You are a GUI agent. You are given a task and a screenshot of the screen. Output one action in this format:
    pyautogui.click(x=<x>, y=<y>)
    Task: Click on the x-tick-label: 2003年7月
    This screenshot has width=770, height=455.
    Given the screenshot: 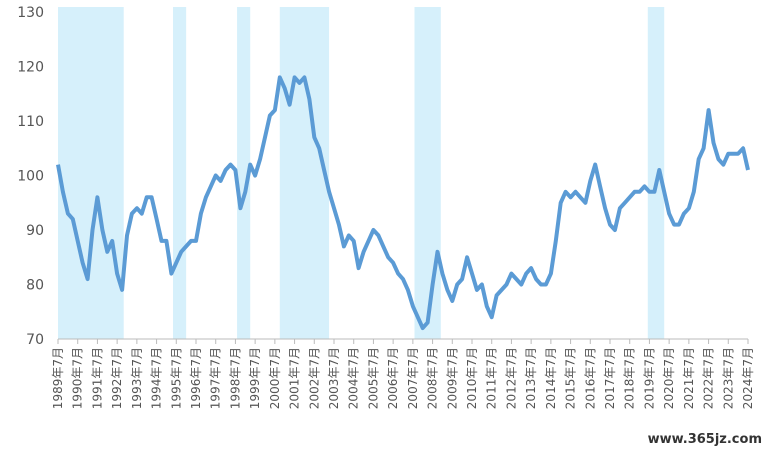 What is the action you would take?
    pyautogui.click(x=334, y=378)
    